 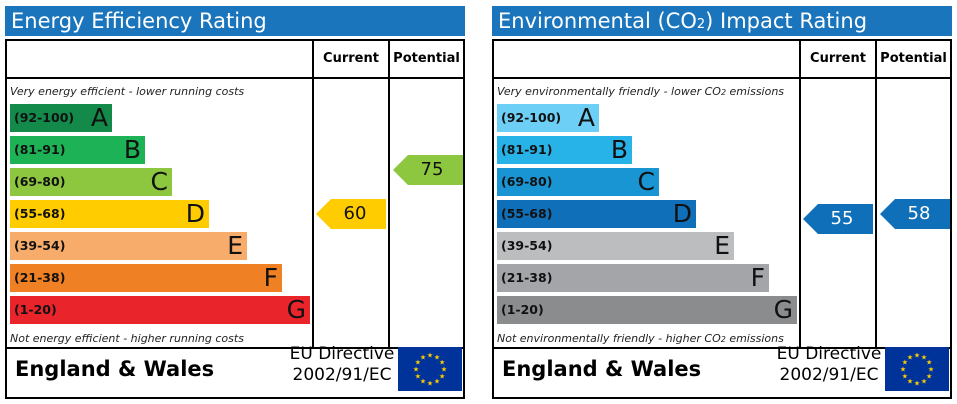 What do you see at coordinates (723, 92) in the screenshot?
I see `top-note-subscript: 2` at bounding box center [723, 92].